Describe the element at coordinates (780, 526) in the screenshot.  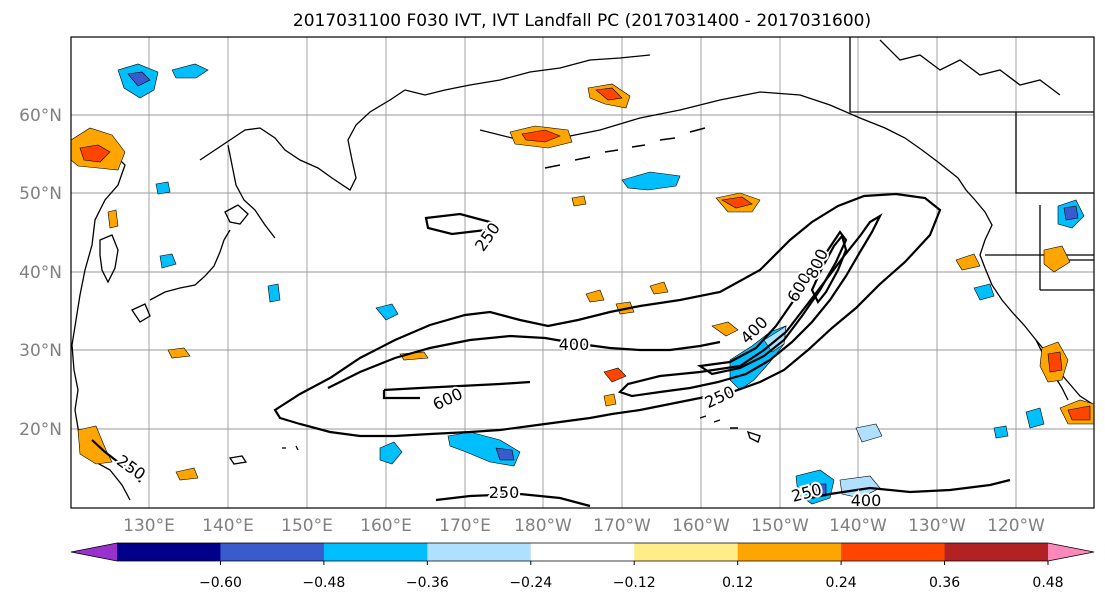
I see `lon-label: 150°W` at that location.